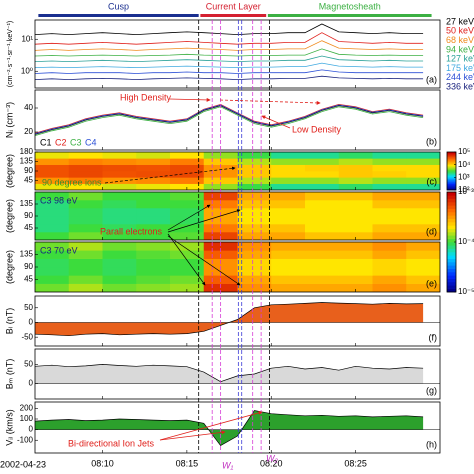  I want to click on annotation: Bi-directional Ion Jets, so click(111, 443).